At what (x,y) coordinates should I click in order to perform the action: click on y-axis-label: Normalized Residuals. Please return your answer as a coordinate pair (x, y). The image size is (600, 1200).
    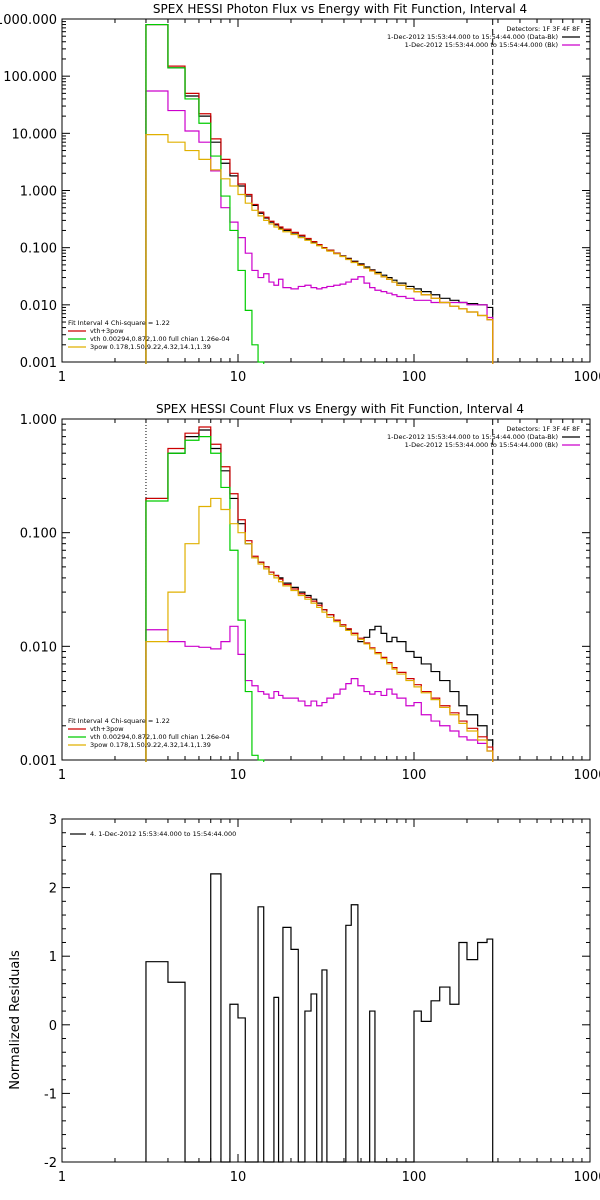
    Looking at the image, I should click on (15, 1020).